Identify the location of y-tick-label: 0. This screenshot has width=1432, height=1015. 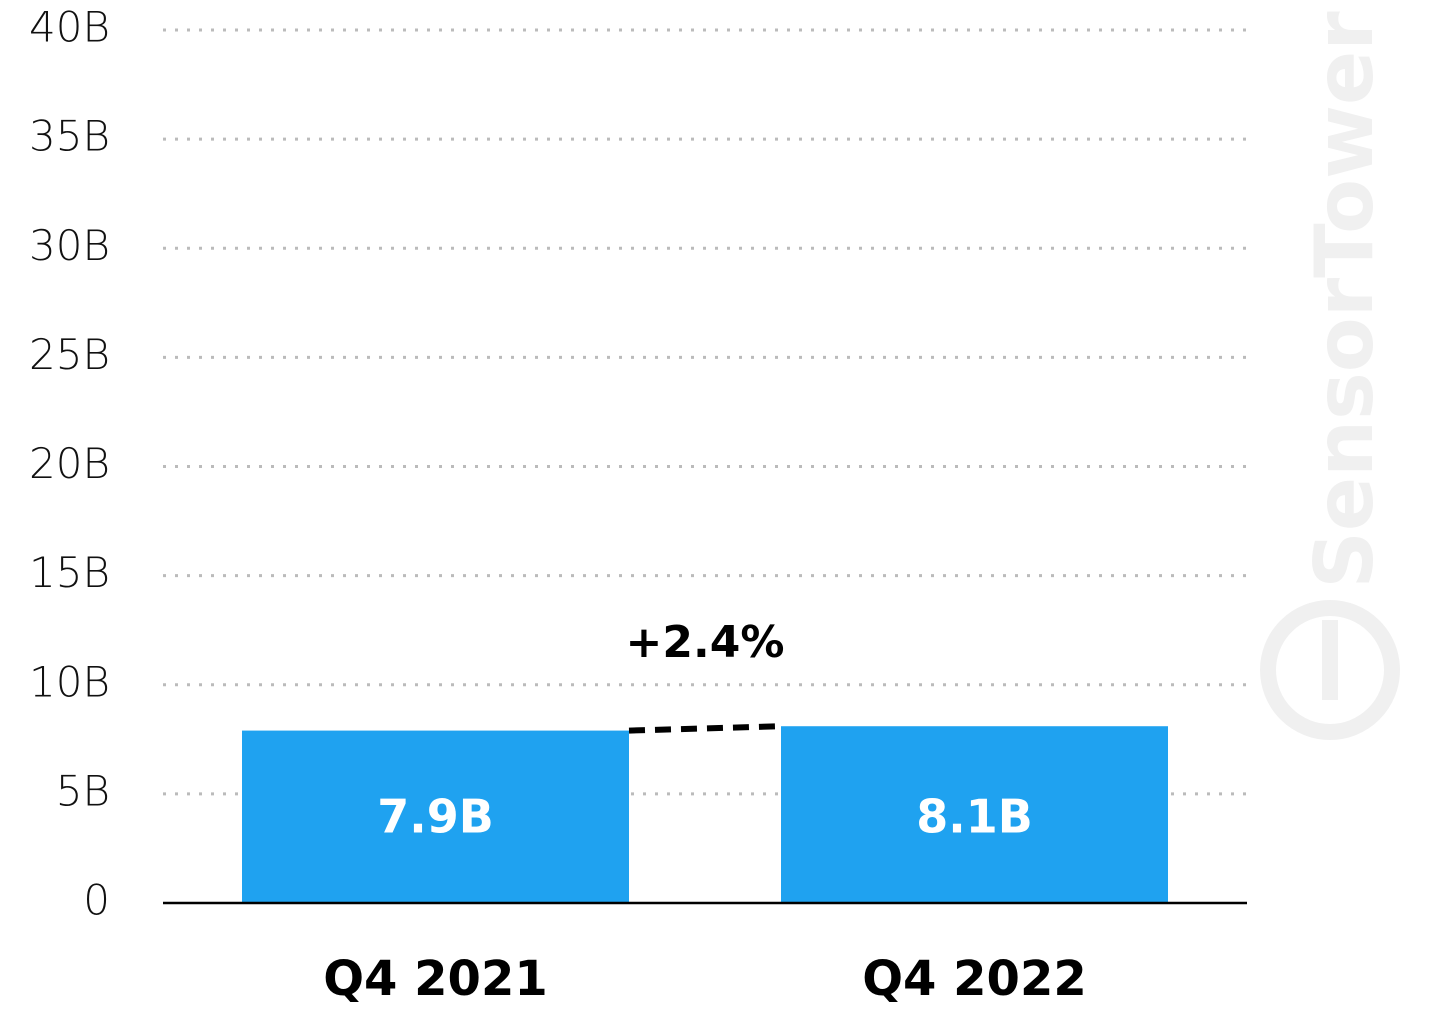
(96, 900).